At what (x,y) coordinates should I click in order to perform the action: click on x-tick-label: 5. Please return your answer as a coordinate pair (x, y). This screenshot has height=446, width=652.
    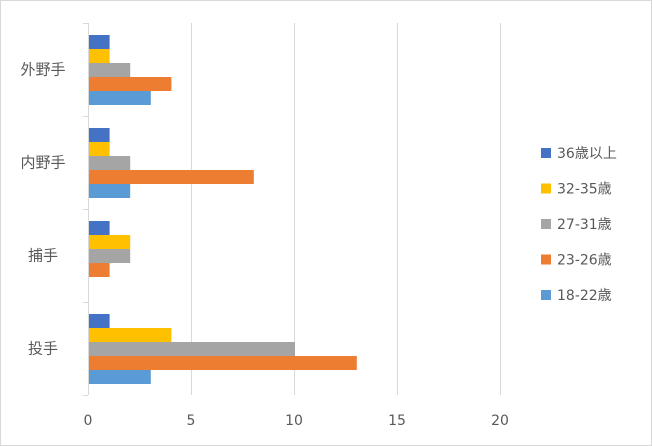
    Looking at the image, I should click on (191, 421).